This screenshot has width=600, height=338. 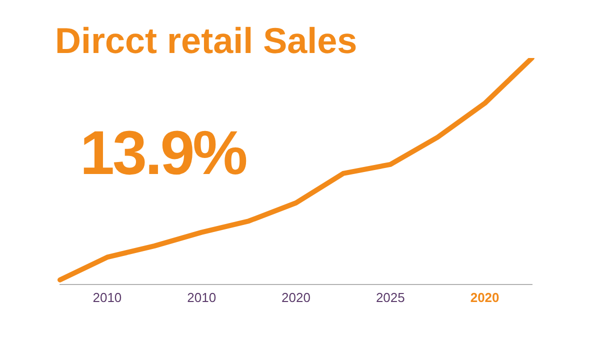 I want to click on annotation: 13.9%, so click(x=163, y=153).